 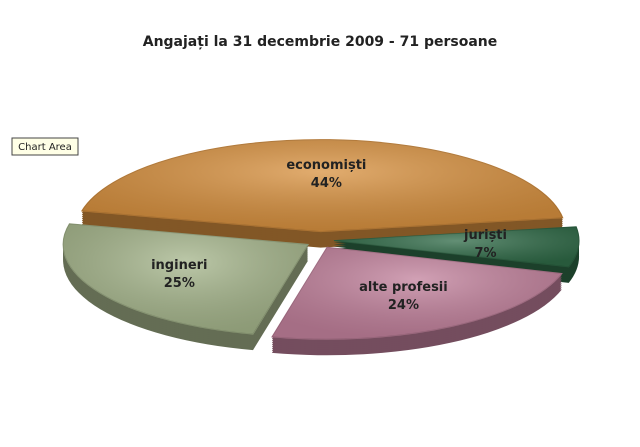 I want to click on tooltip: Chart Area, so click(x=45, y=147).